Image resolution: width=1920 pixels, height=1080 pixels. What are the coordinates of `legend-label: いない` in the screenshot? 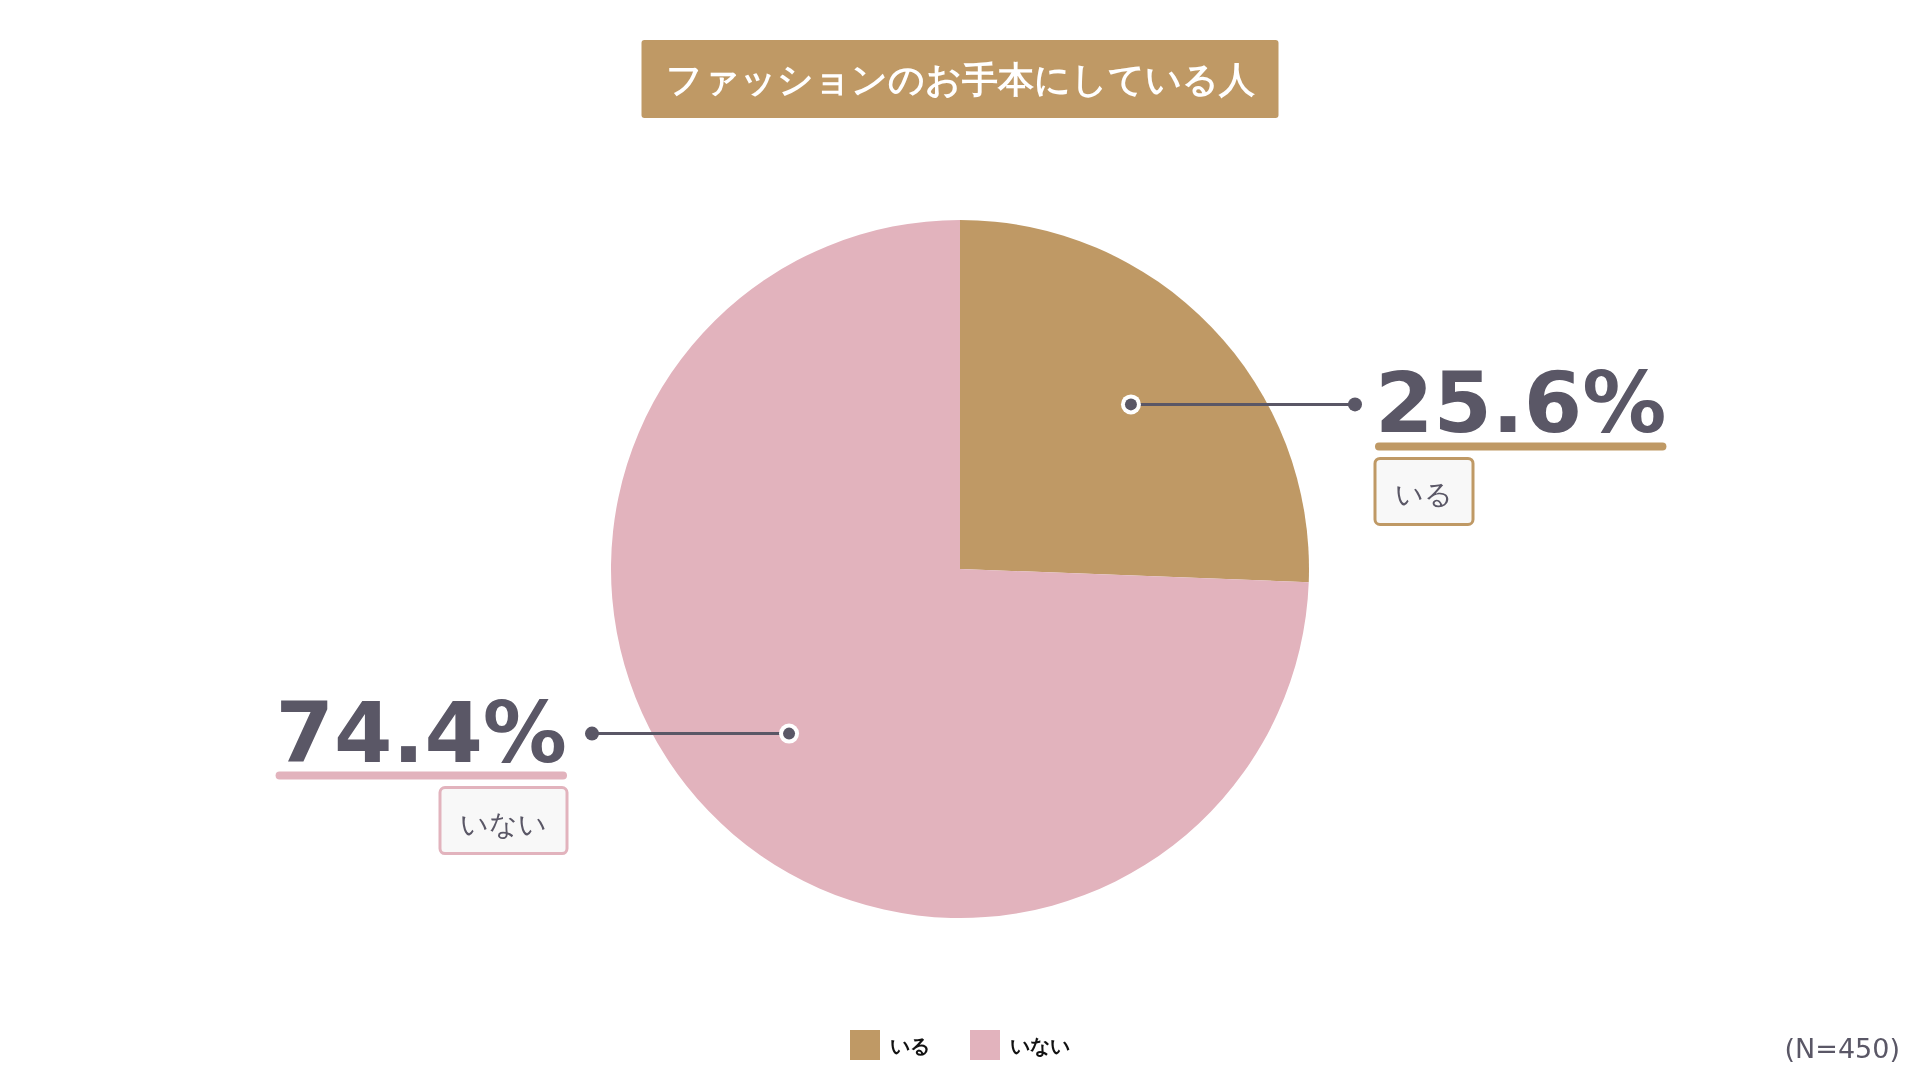 It's located at (1040, 1046).